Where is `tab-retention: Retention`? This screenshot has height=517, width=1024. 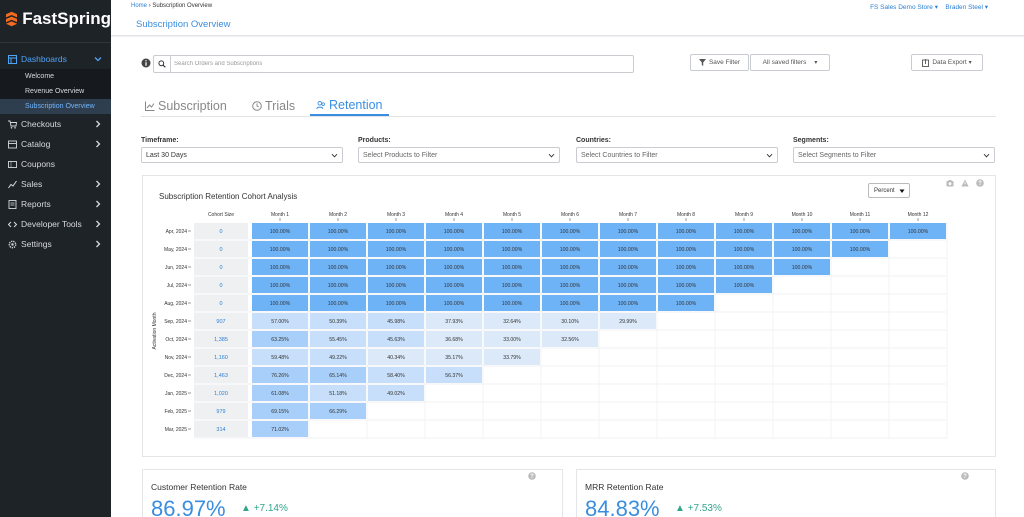 tab-retention: Retention is located at coordinates (349, 105).